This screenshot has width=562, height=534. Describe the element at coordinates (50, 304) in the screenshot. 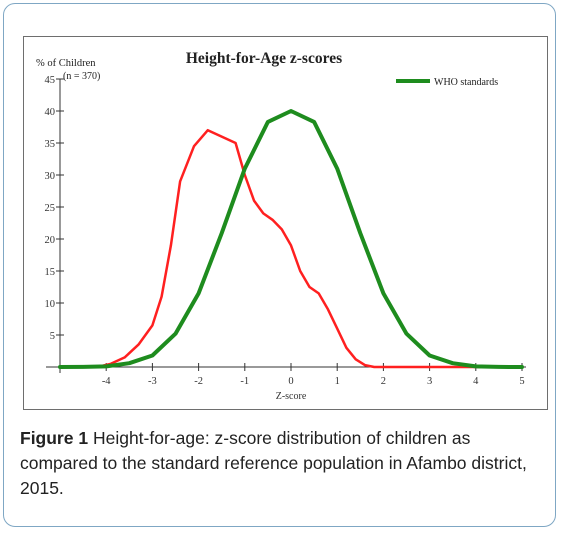

I see `y-tick-label: 10` at that location.